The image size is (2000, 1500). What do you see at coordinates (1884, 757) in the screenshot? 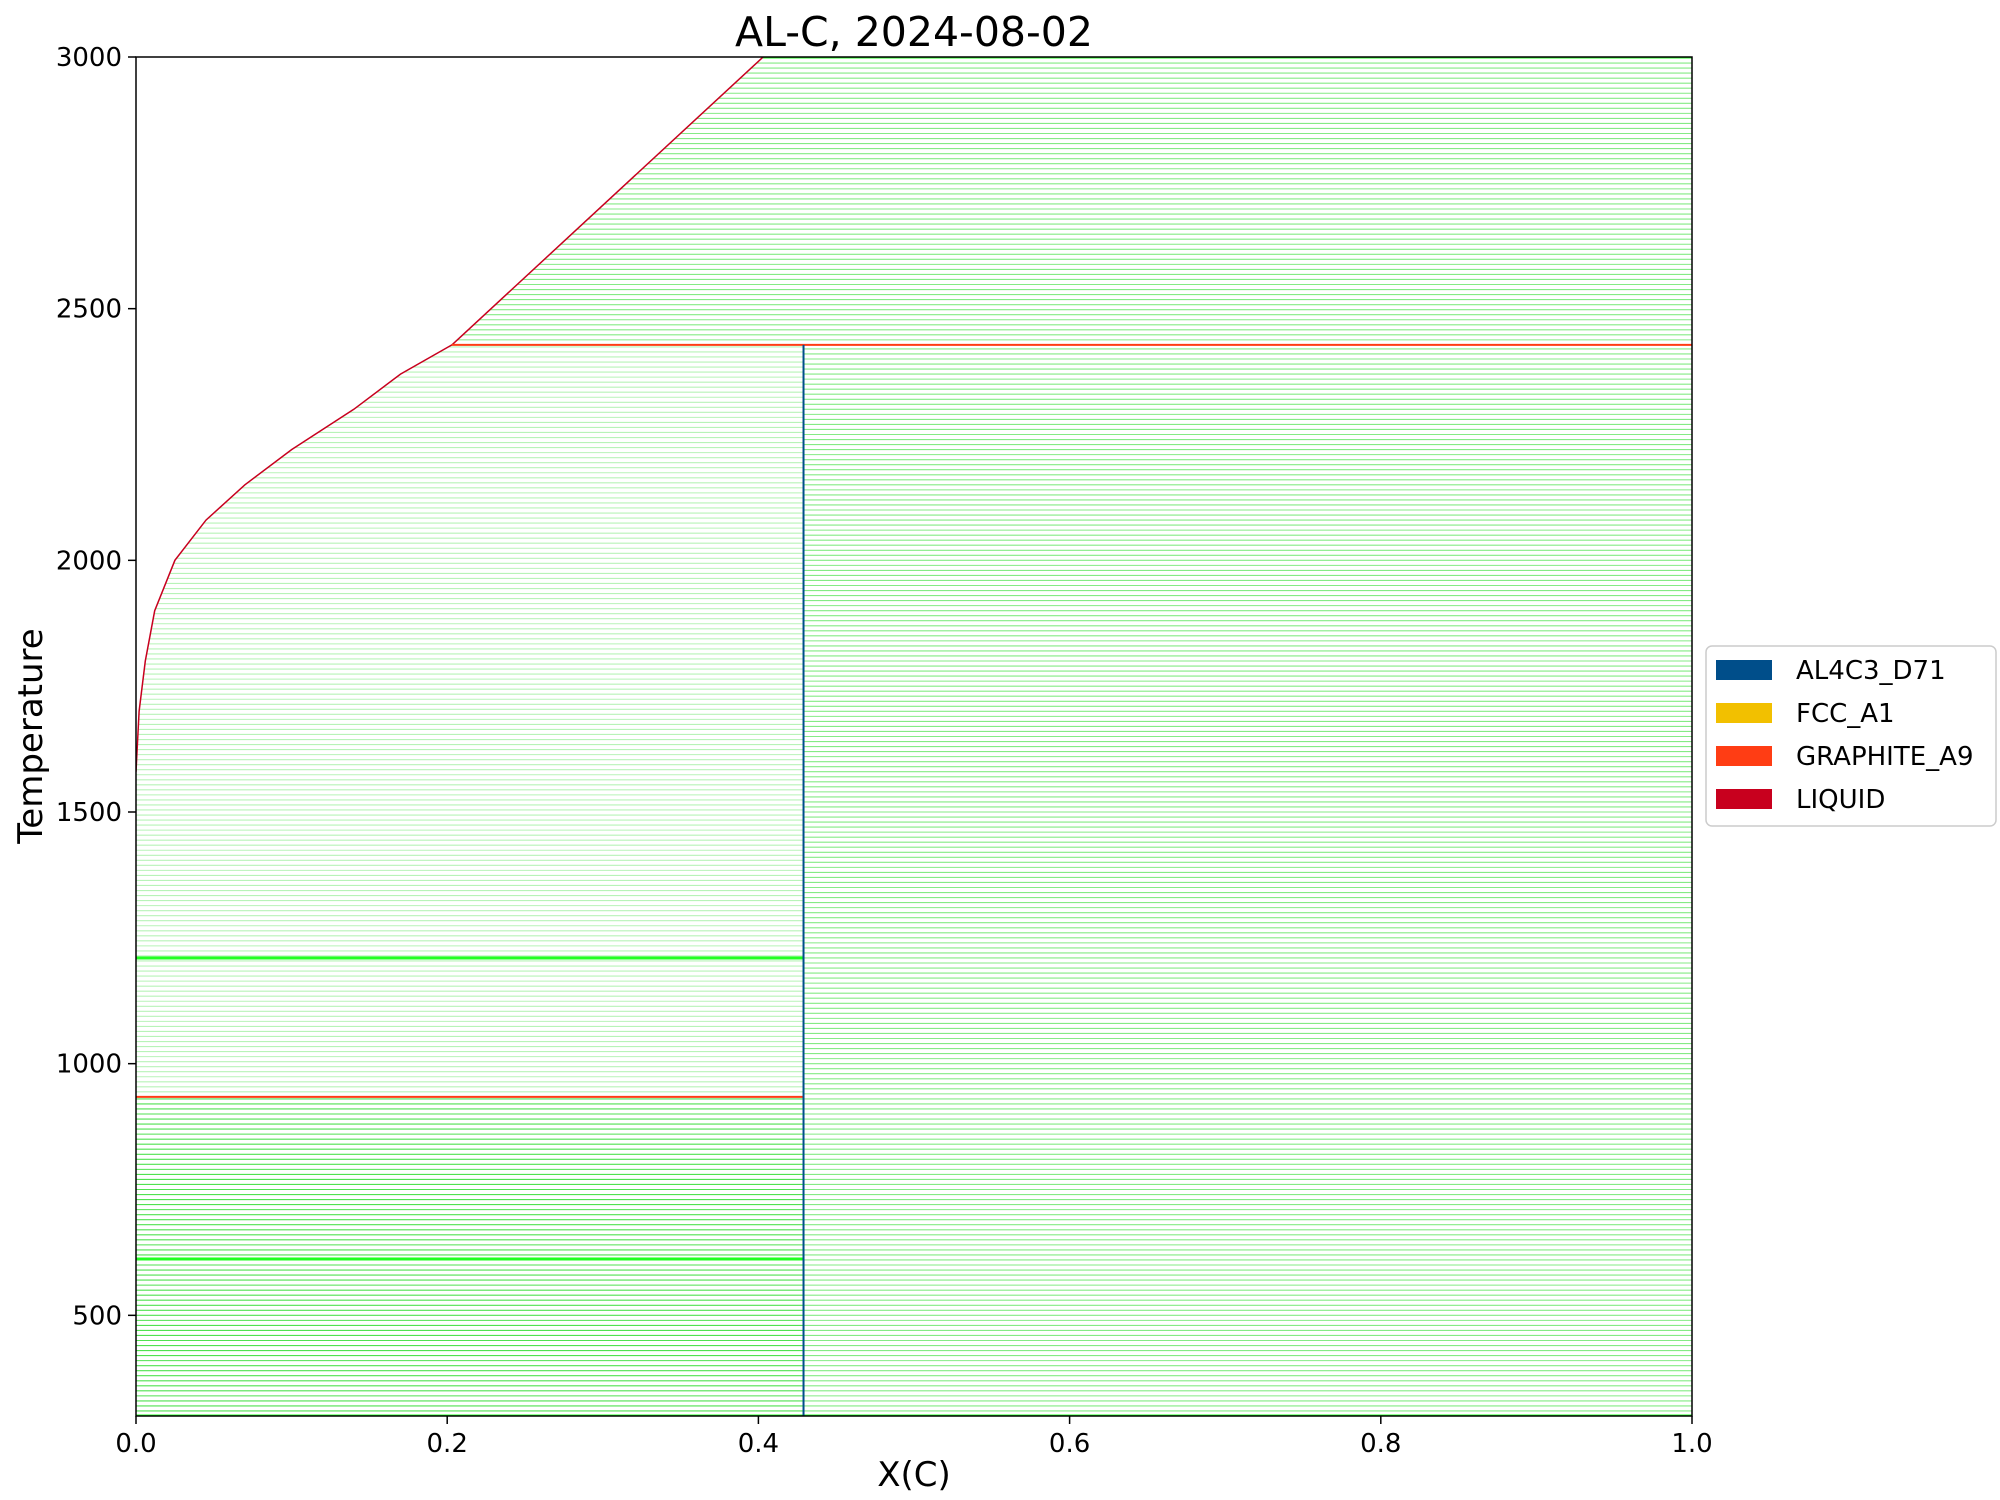
I see `legend-label: GRAPHITE_A9` at bounding box center [1884, 757].